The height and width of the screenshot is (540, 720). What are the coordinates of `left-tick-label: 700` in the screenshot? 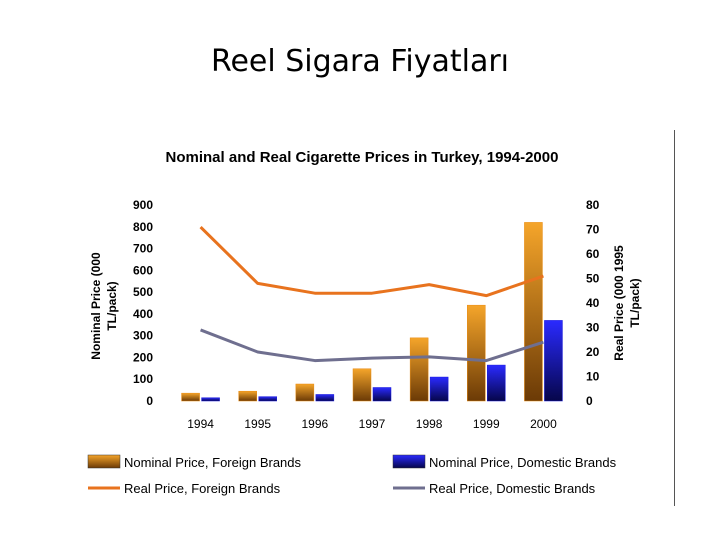 It's located at (143, 249).